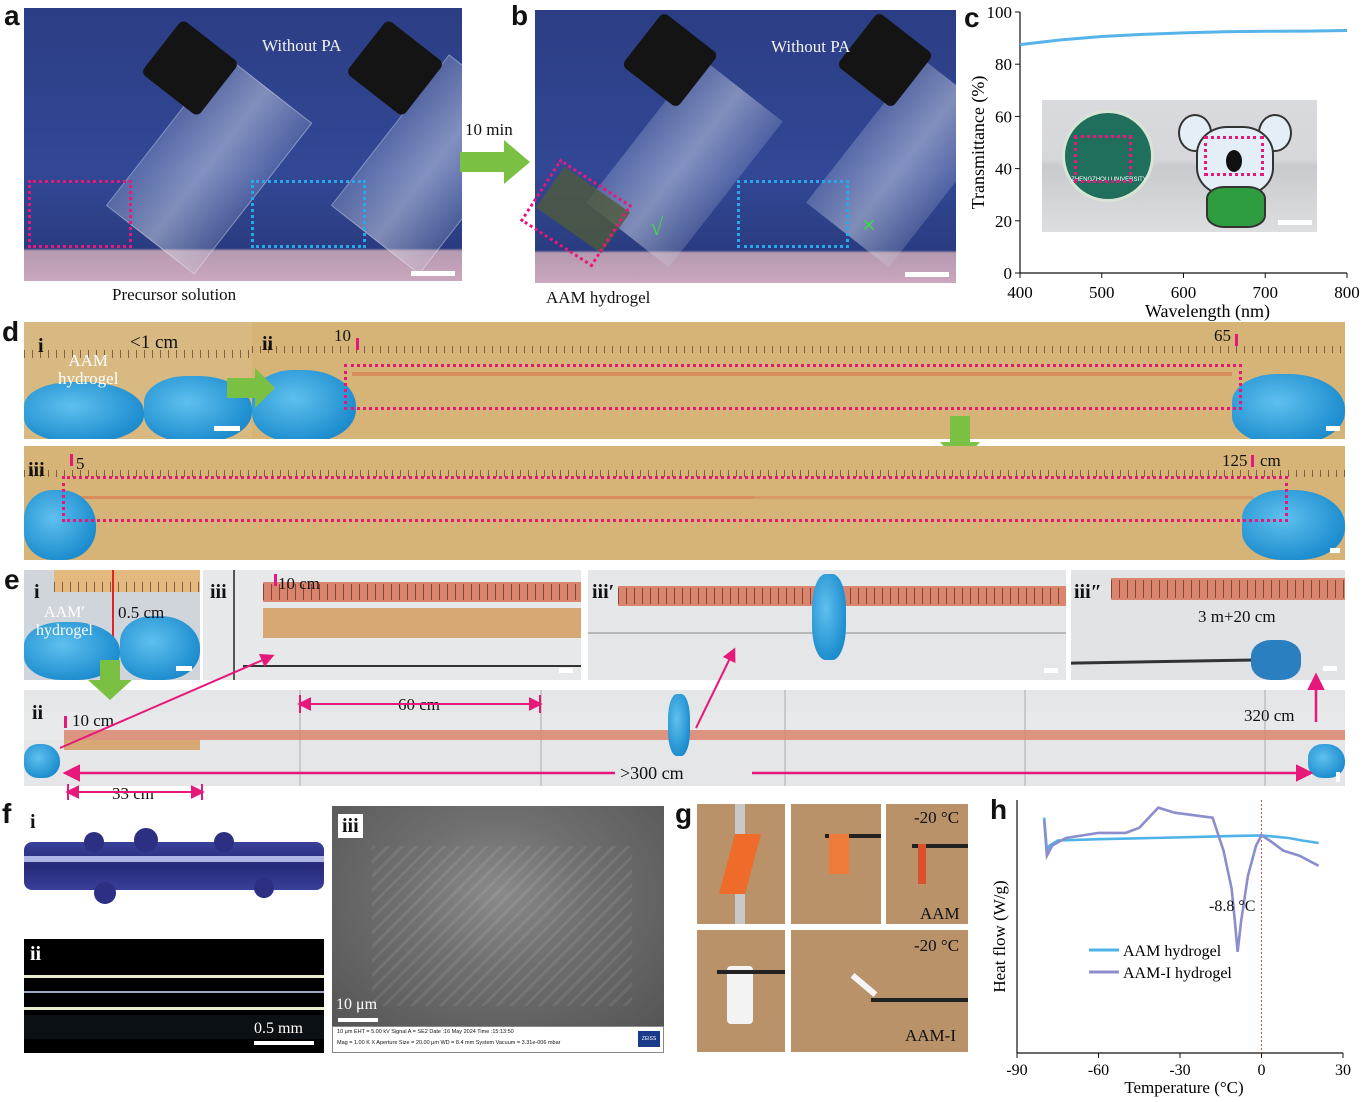 This screenshot has height=1102, width=1367. What do you see at coordinates (793, 214) in the screenshot?
I see `panel-b-highlight-blue` at bounding box center [793, 214].